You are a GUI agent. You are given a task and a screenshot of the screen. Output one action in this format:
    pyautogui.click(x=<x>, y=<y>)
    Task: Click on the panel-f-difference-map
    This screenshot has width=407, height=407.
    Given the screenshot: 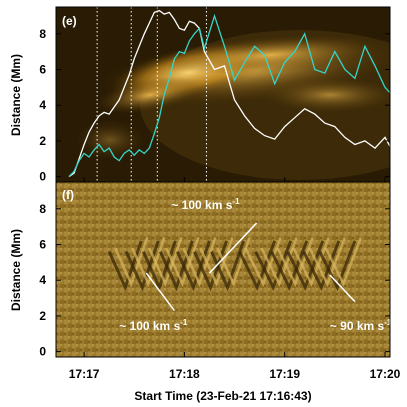 What is the action you would take?
    pyautogui.click(x=235, y=264)
    